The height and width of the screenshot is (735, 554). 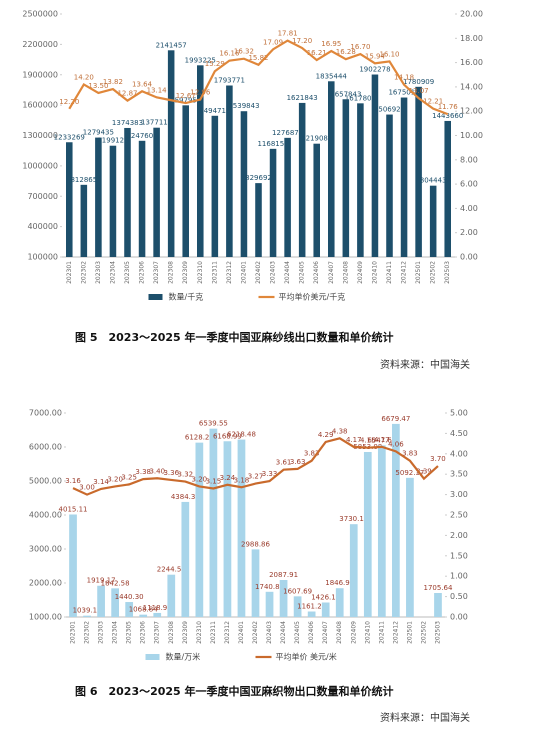 I want to click on x-tick-label: 202305, so click(x=127, y=272).